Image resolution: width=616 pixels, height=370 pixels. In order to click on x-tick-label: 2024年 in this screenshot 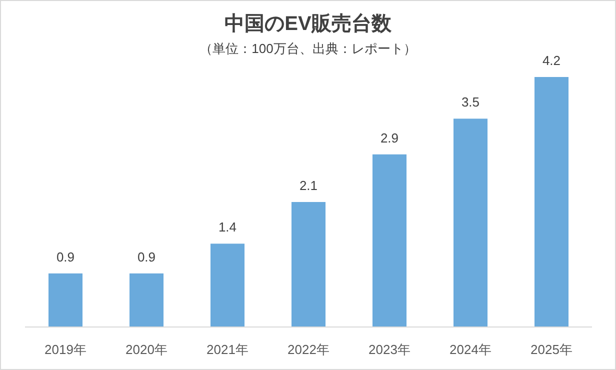, I will do `click(471, 349)`.